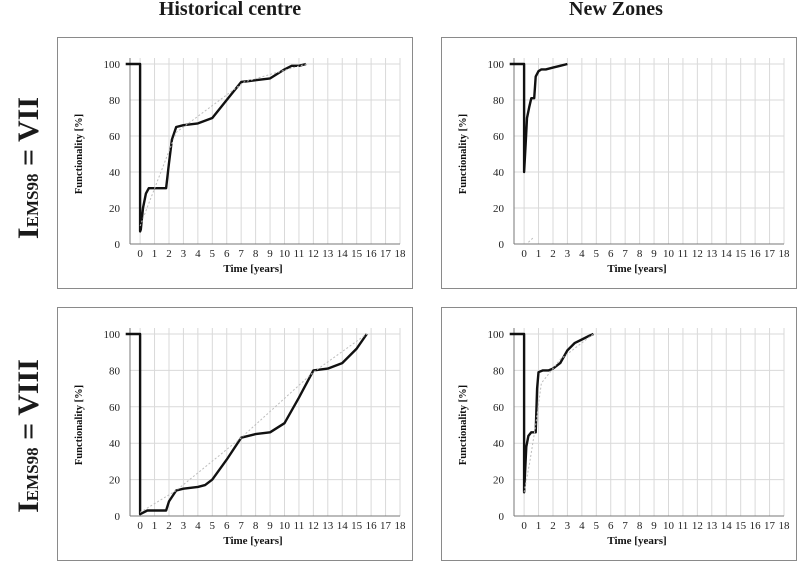 The image size is (800, 563). Describe the element at coordinates (32, 474) in the screenshot. I see `row-label-viii-sub: EMS98` at that location.